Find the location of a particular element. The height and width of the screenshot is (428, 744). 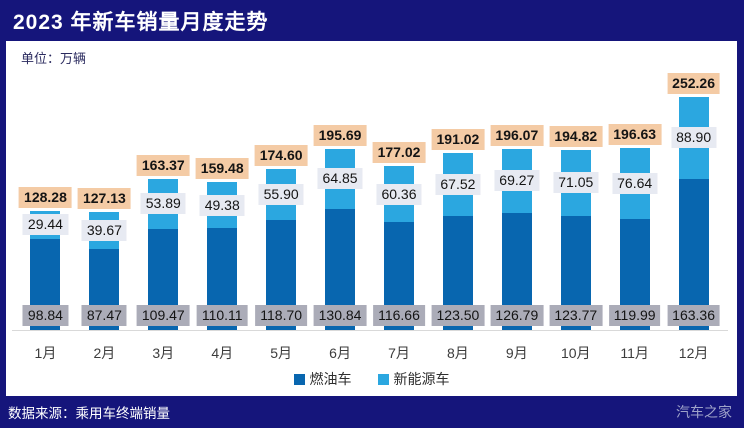

x-axis-label: 12月 is located at coordinates (693, 353).